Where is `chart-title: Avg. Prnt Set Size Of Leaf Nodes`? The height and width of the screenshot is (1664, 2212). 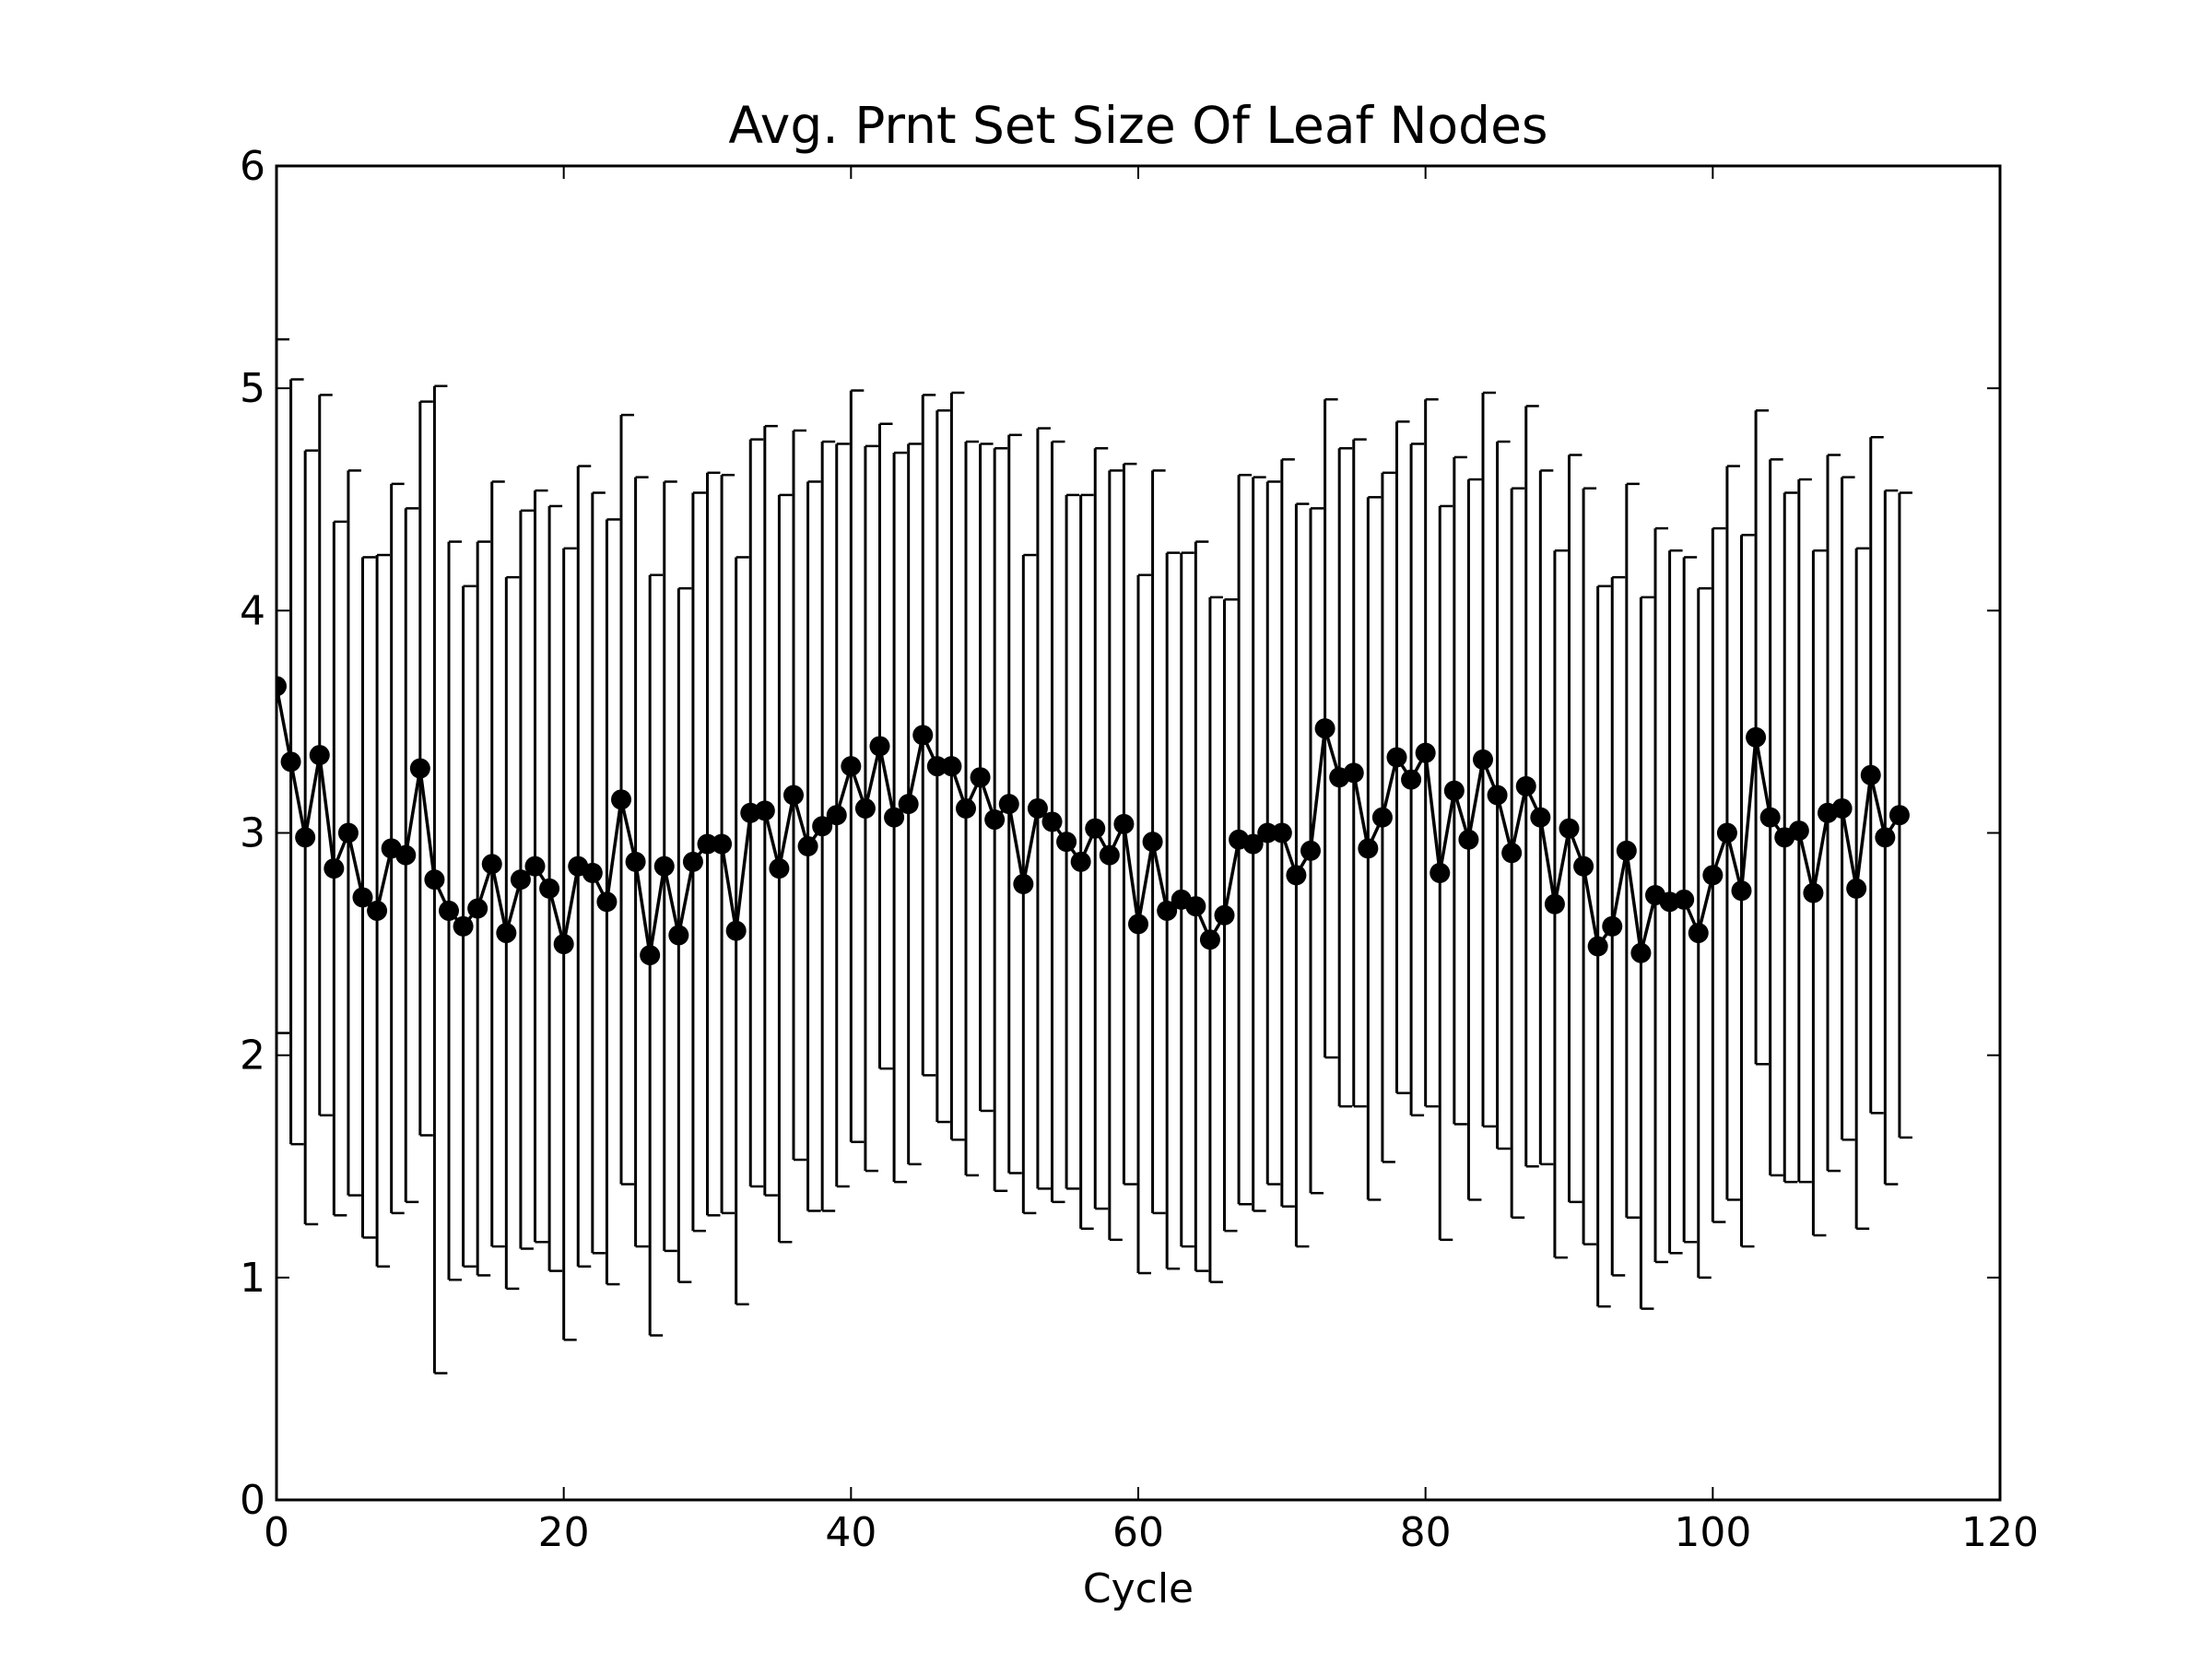
chart-title: Avg. Prnt Set Size Of Leaf Nodes is located at coordinates (1137, 125).